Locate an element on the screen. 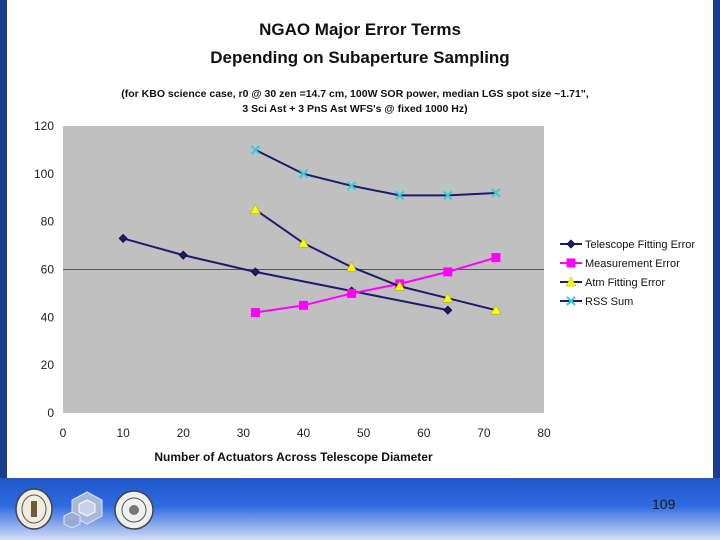 This screenshot has height=540, width=720. slide-frame-left is located at coordinates (3, 270).